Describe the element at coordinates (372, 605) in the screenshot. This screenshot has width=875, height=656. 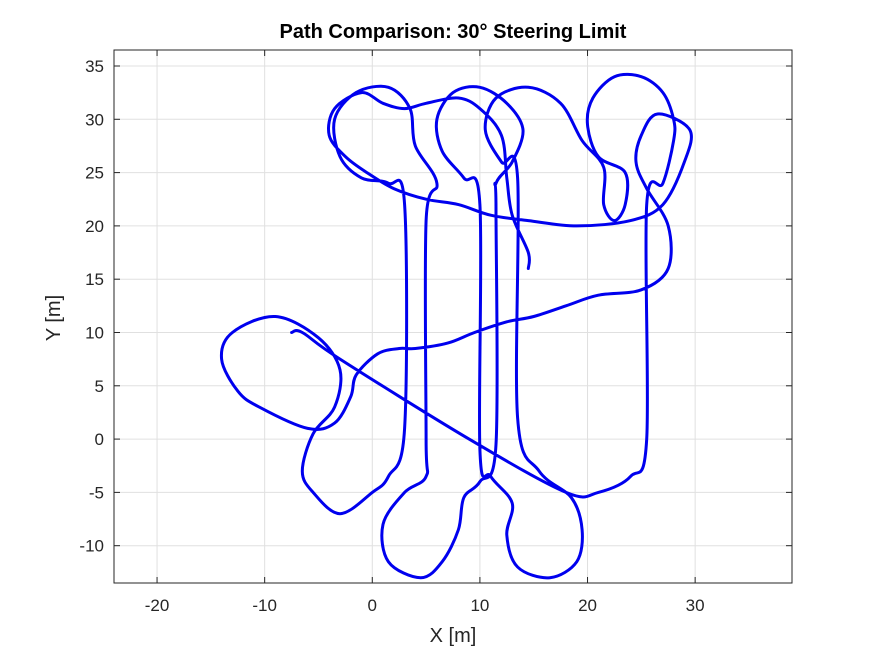
I see `x-tick-label: 0` at that location.